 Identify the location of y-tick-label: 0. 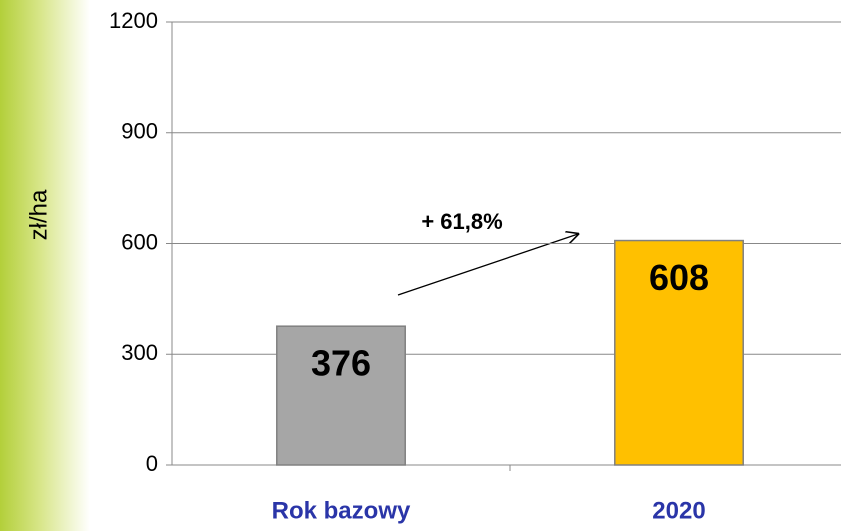
(152, 463).